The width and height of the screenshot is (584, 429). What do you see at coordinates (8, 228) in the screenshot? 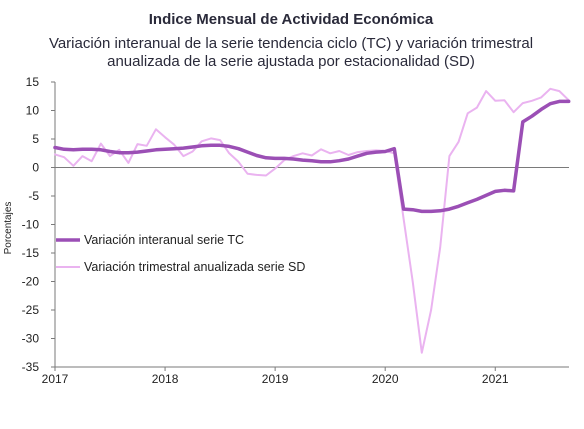
I see `y-axis-label: Porcentajes` at bounding box center [8, 228].